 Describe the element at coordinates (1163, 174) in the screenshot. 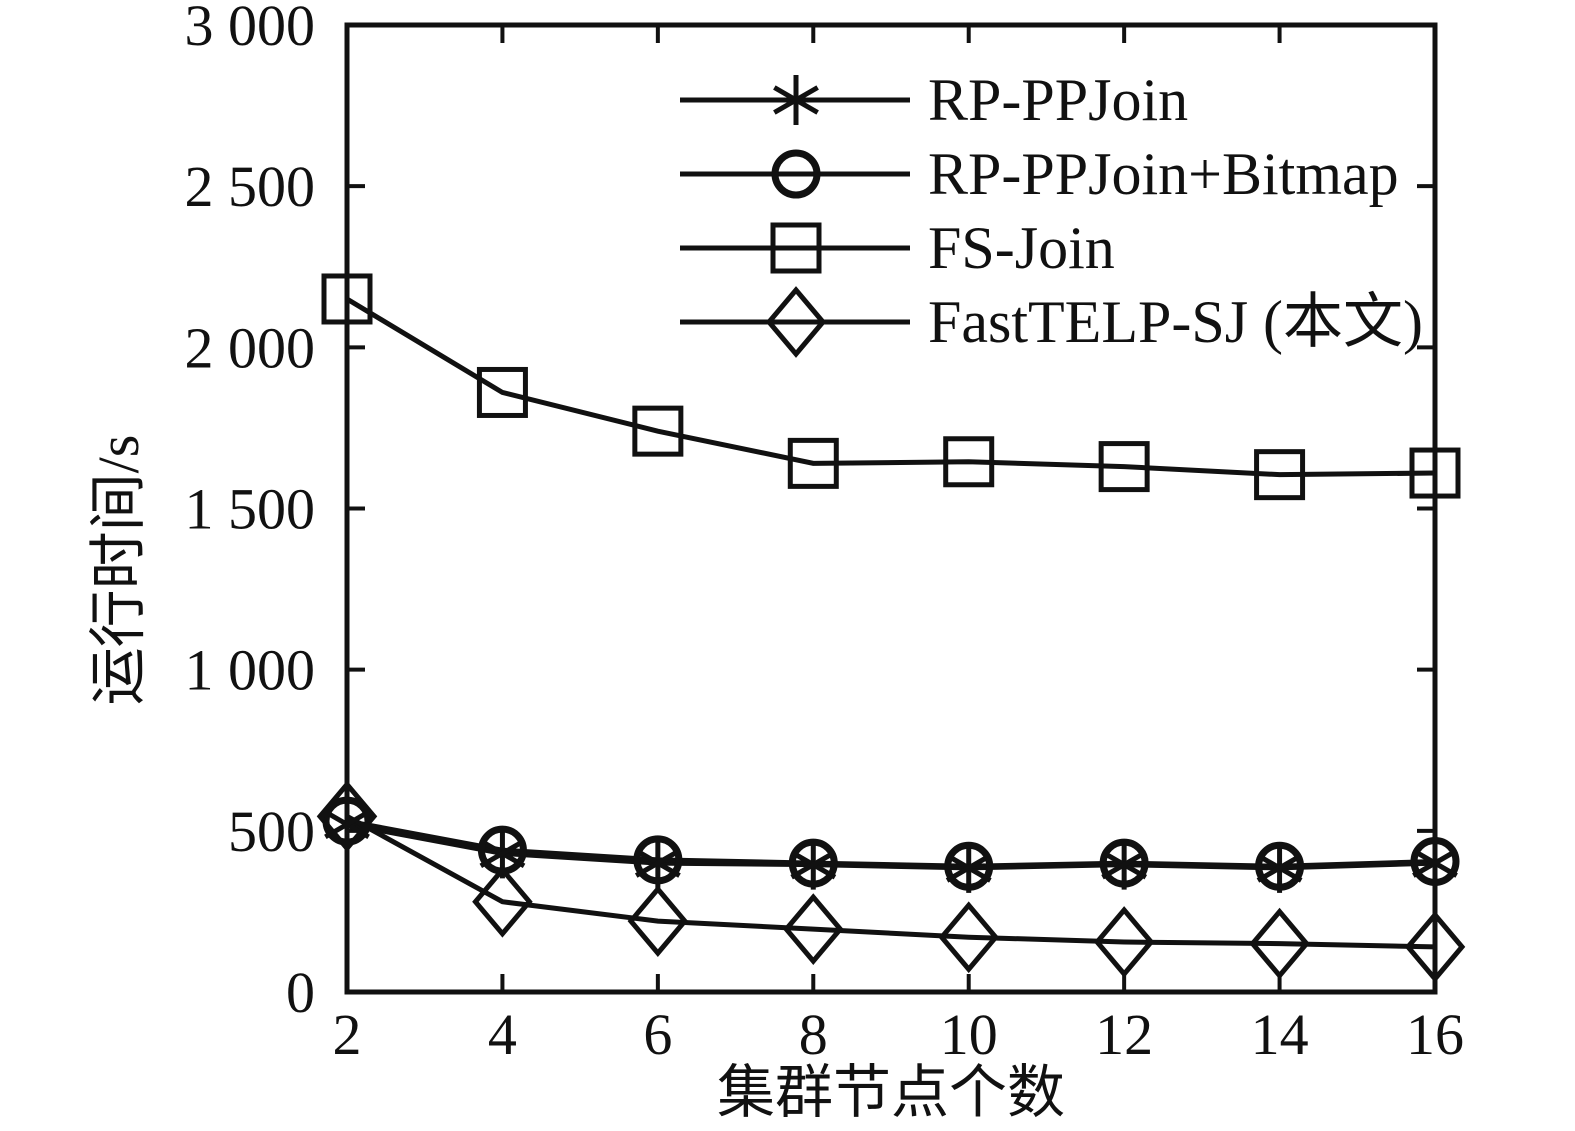

I see `legend-label: RP-PPJoin+Bitmap` at that location.